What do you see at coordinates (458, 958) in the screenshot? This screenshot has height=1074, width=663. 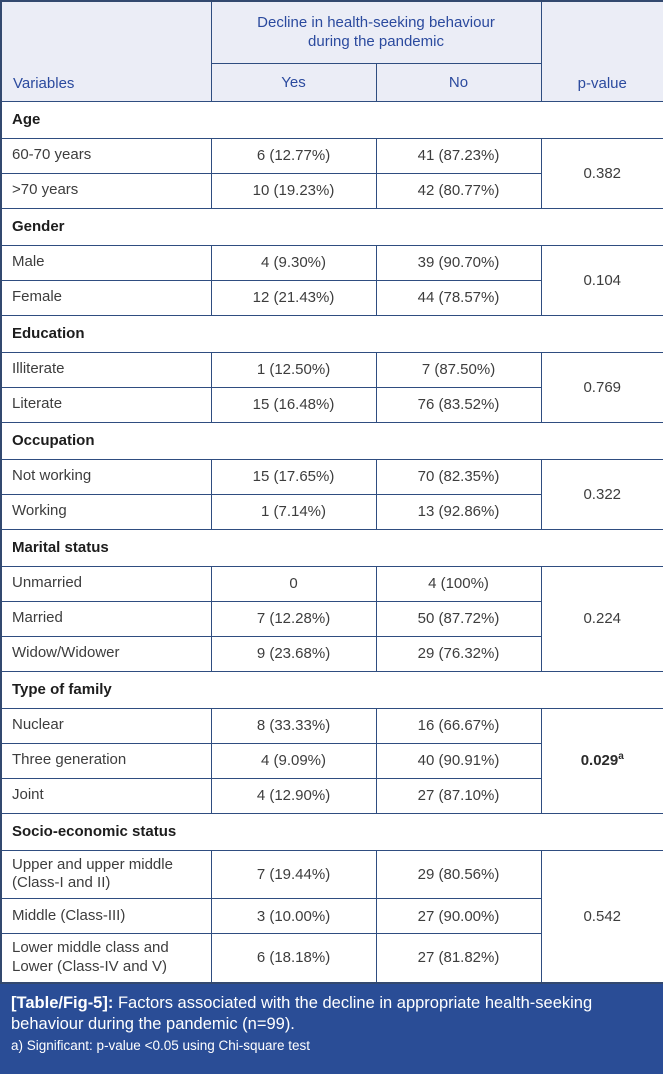 I see `no-value: 27 (81.82%)` at bounding box center [458, 958].